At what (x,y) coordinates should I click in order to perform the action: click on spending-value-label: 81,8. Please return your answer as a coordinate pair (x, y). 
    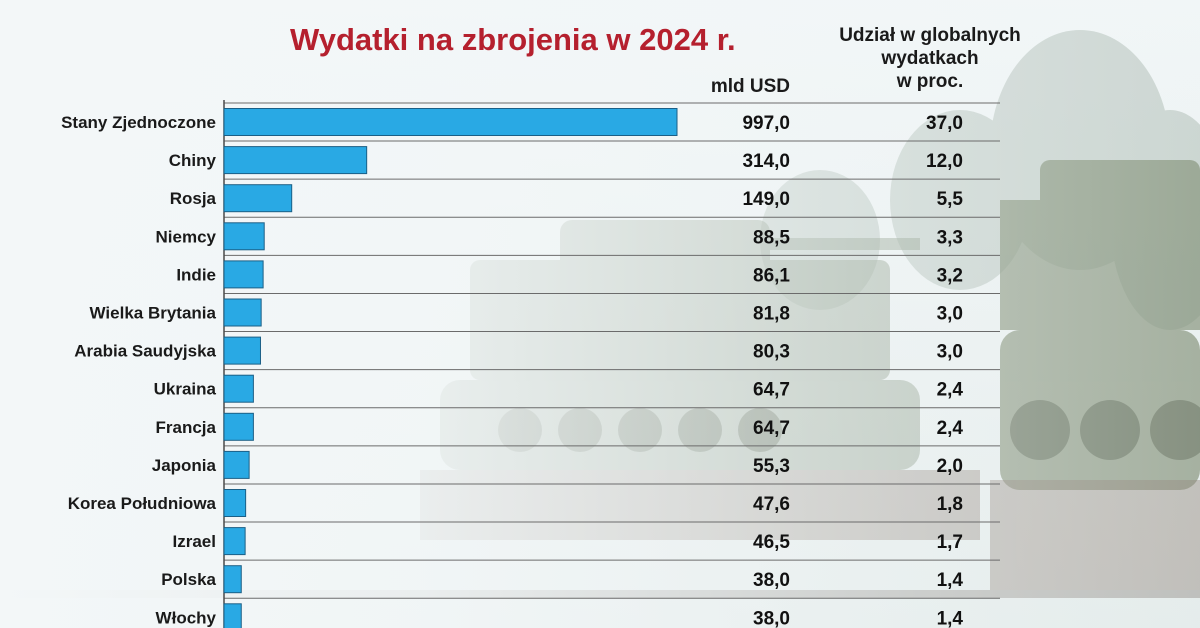
    Looking at the image, I should click on (771, 314).